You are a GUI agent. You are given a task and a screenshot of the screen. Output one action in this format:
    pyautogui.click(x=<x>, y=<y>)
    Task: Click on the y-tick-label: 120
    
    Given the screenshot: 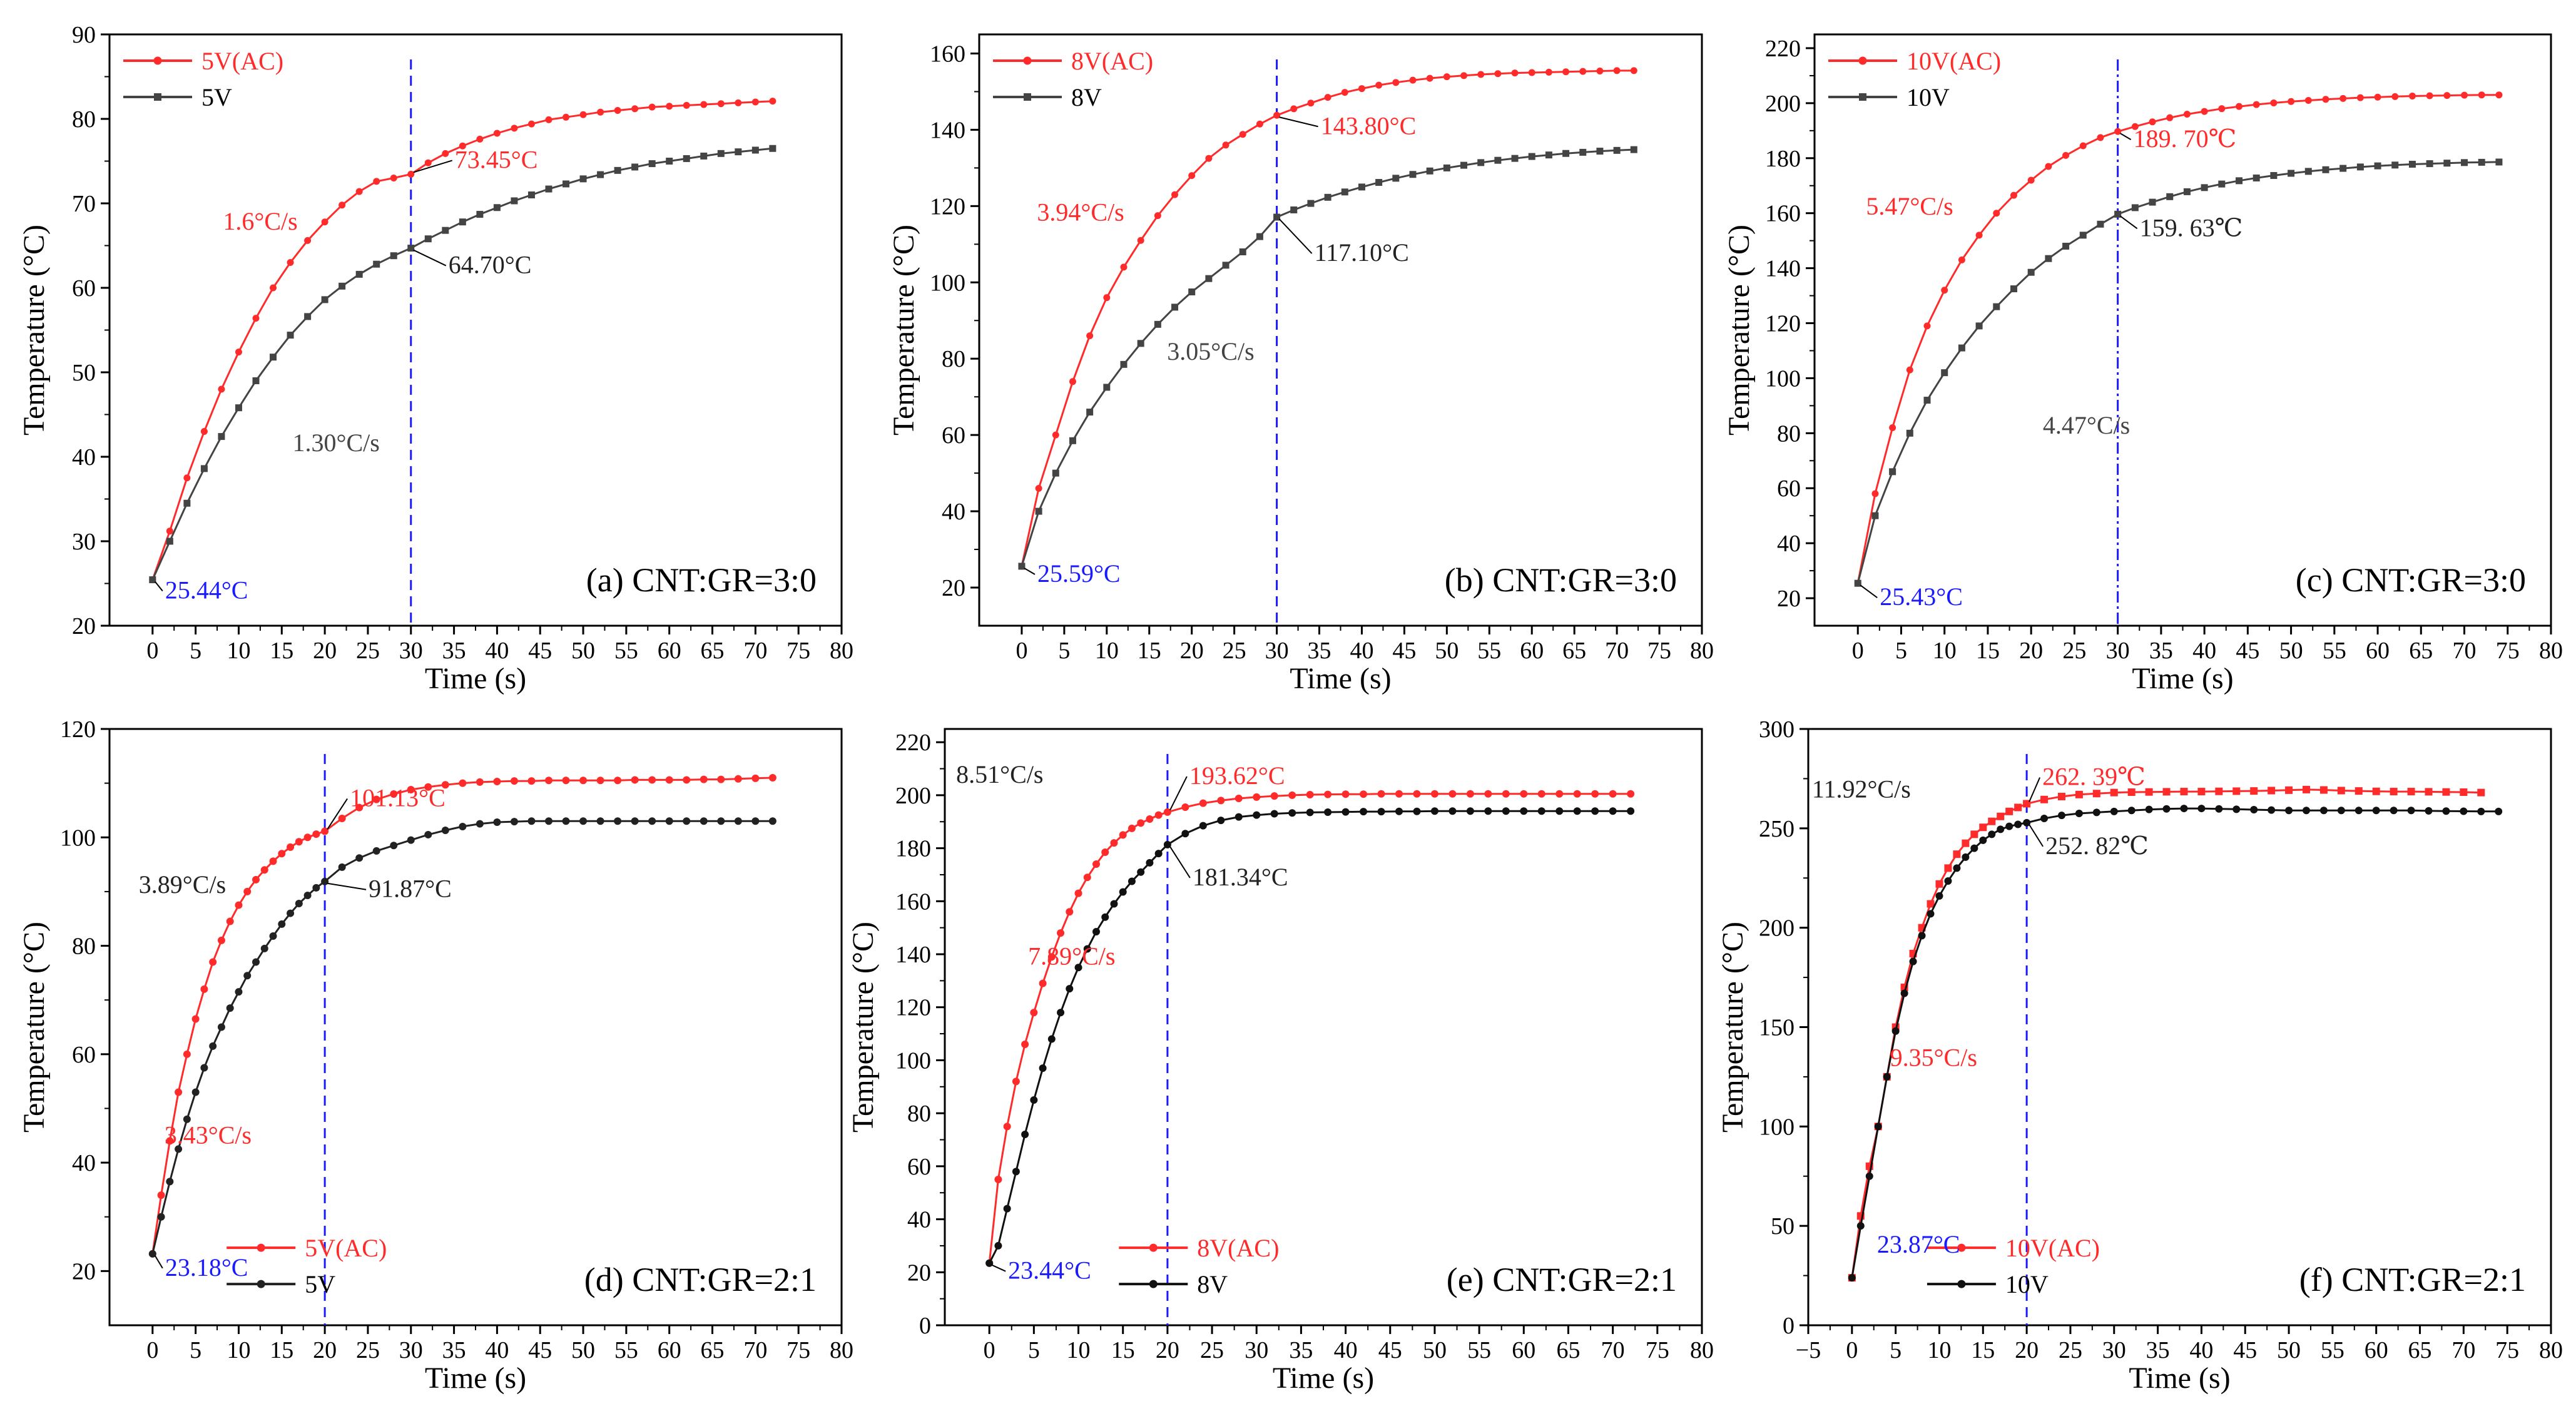 What is the action you would take?
    pyautogui.click(x=913, y=1008)
    